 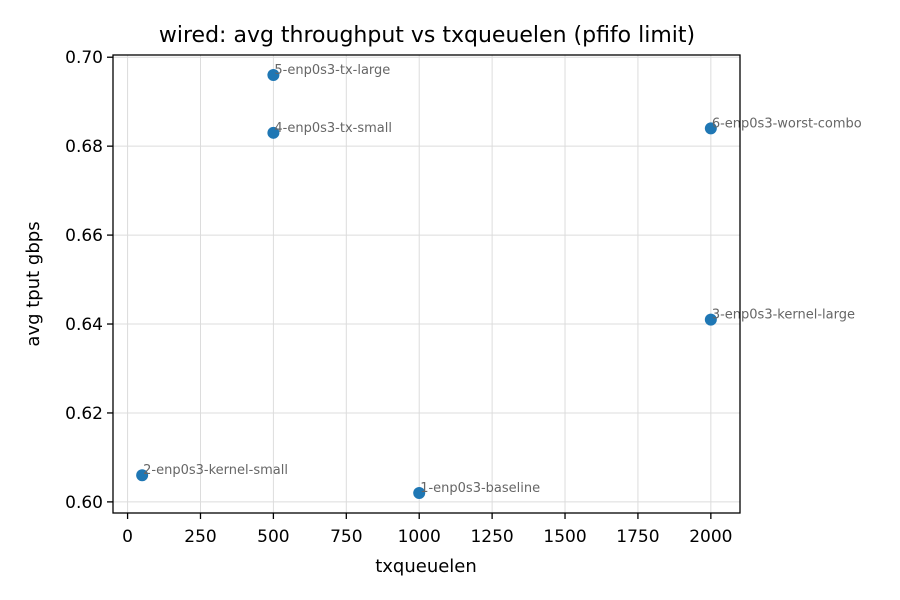 I want to click on point-label: 5-enp0s3-tx-large, so click(x=332, y=70).